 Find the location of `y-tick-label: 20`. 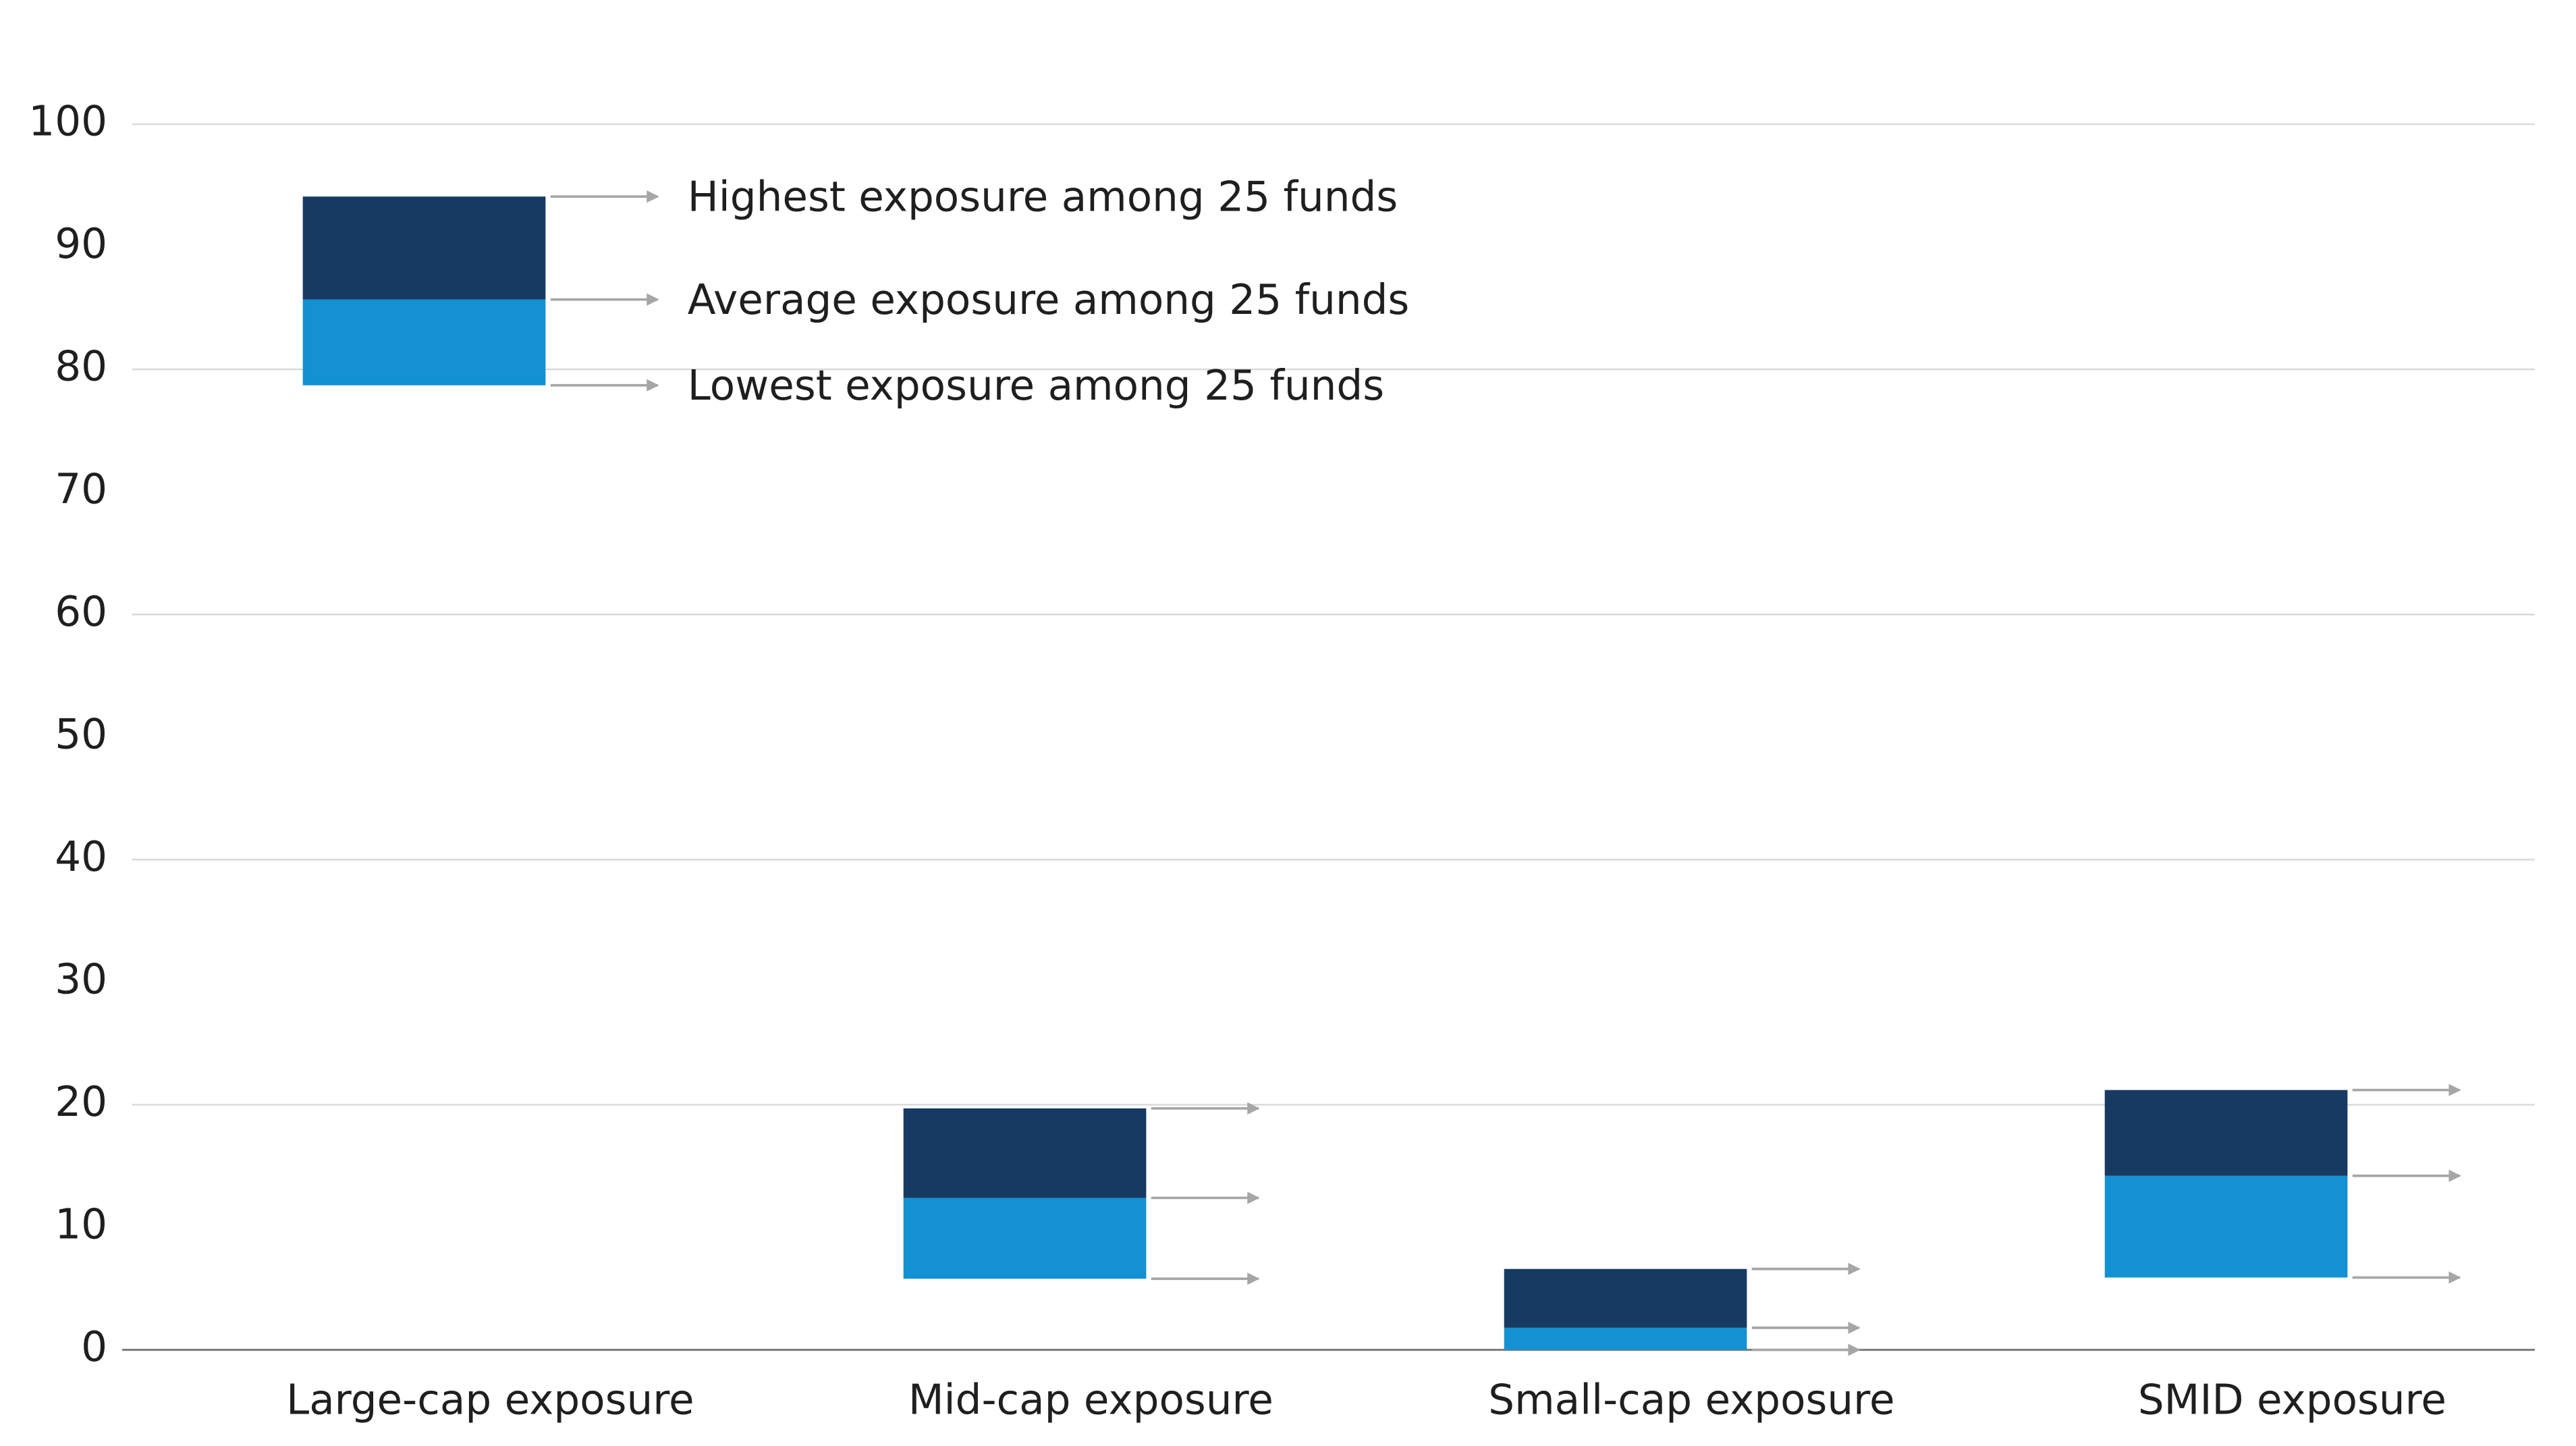

y-tick-label: 20 is located at coordinates (81, 1102).